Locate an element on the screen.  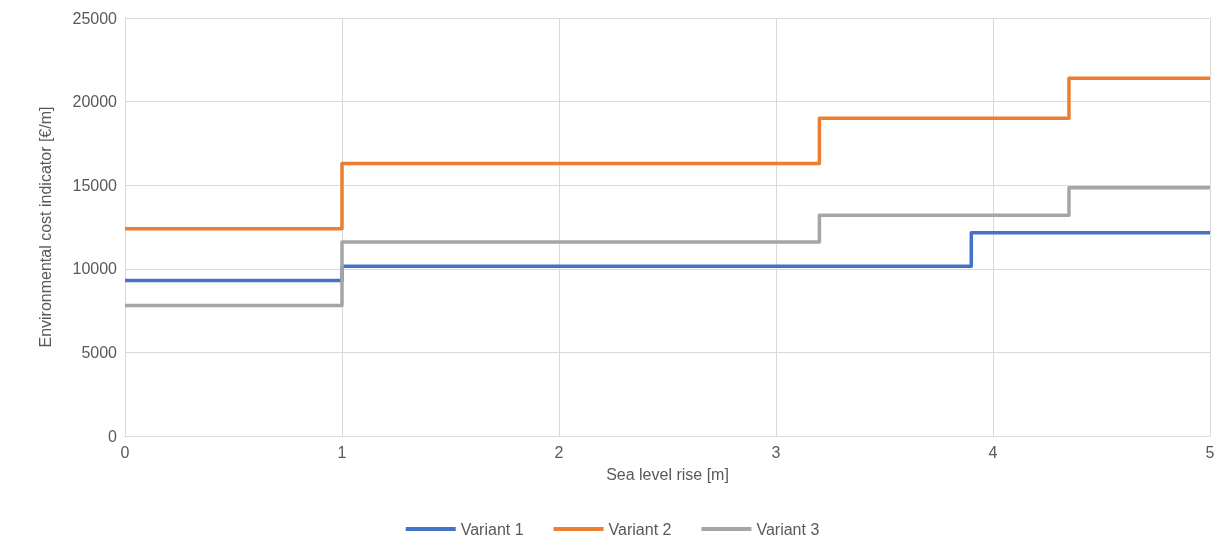
x-tick-label: 0 is located at coordinates (125, 452).